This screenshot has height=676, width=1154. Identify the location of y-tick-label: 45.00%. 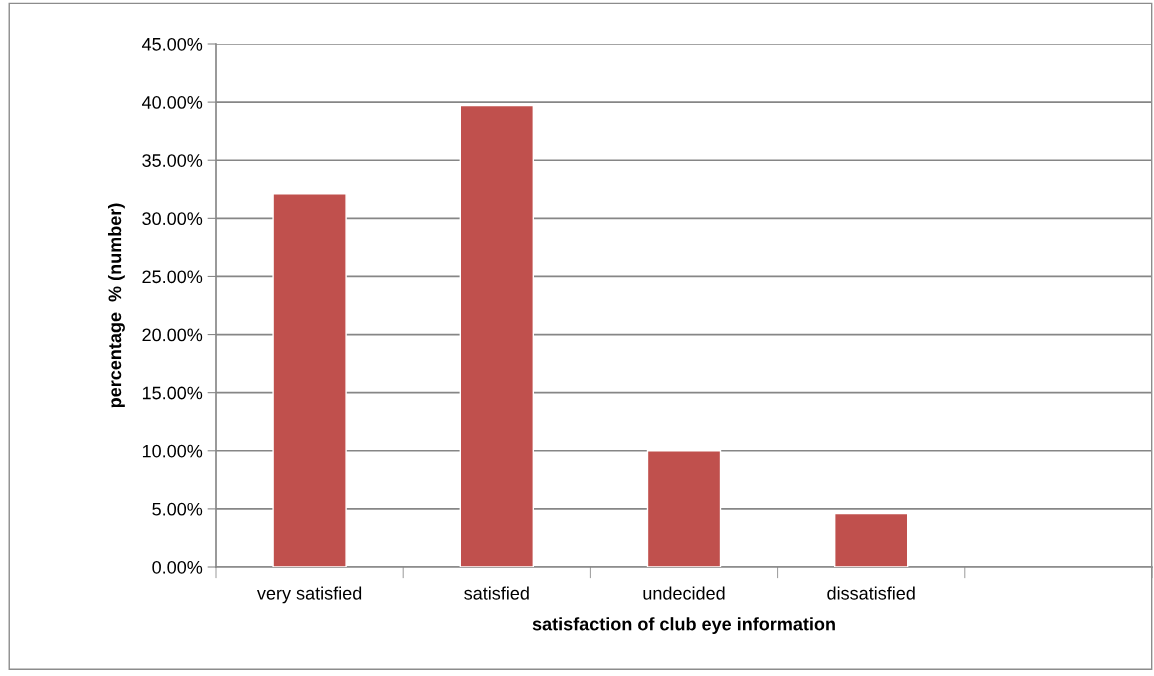
(172, 44).